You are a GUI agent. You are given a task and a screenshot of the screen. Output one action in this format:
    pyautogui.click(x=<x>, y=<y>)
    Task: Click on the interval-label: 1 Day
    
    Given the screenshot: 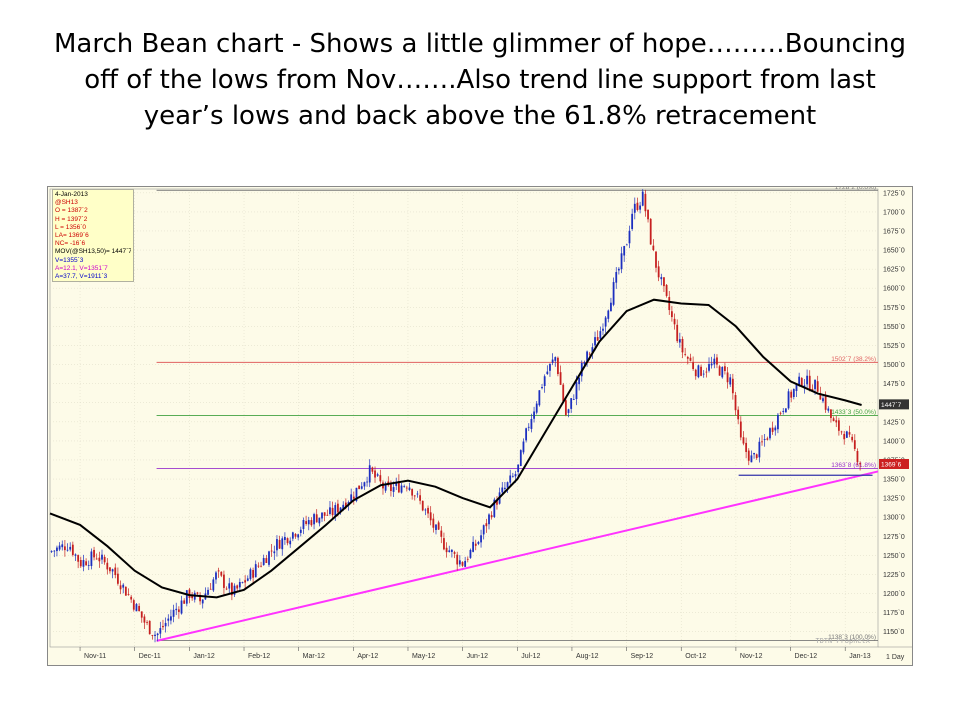 What is the action you would take?
    pyautogui.click(x=895, y=657)
    